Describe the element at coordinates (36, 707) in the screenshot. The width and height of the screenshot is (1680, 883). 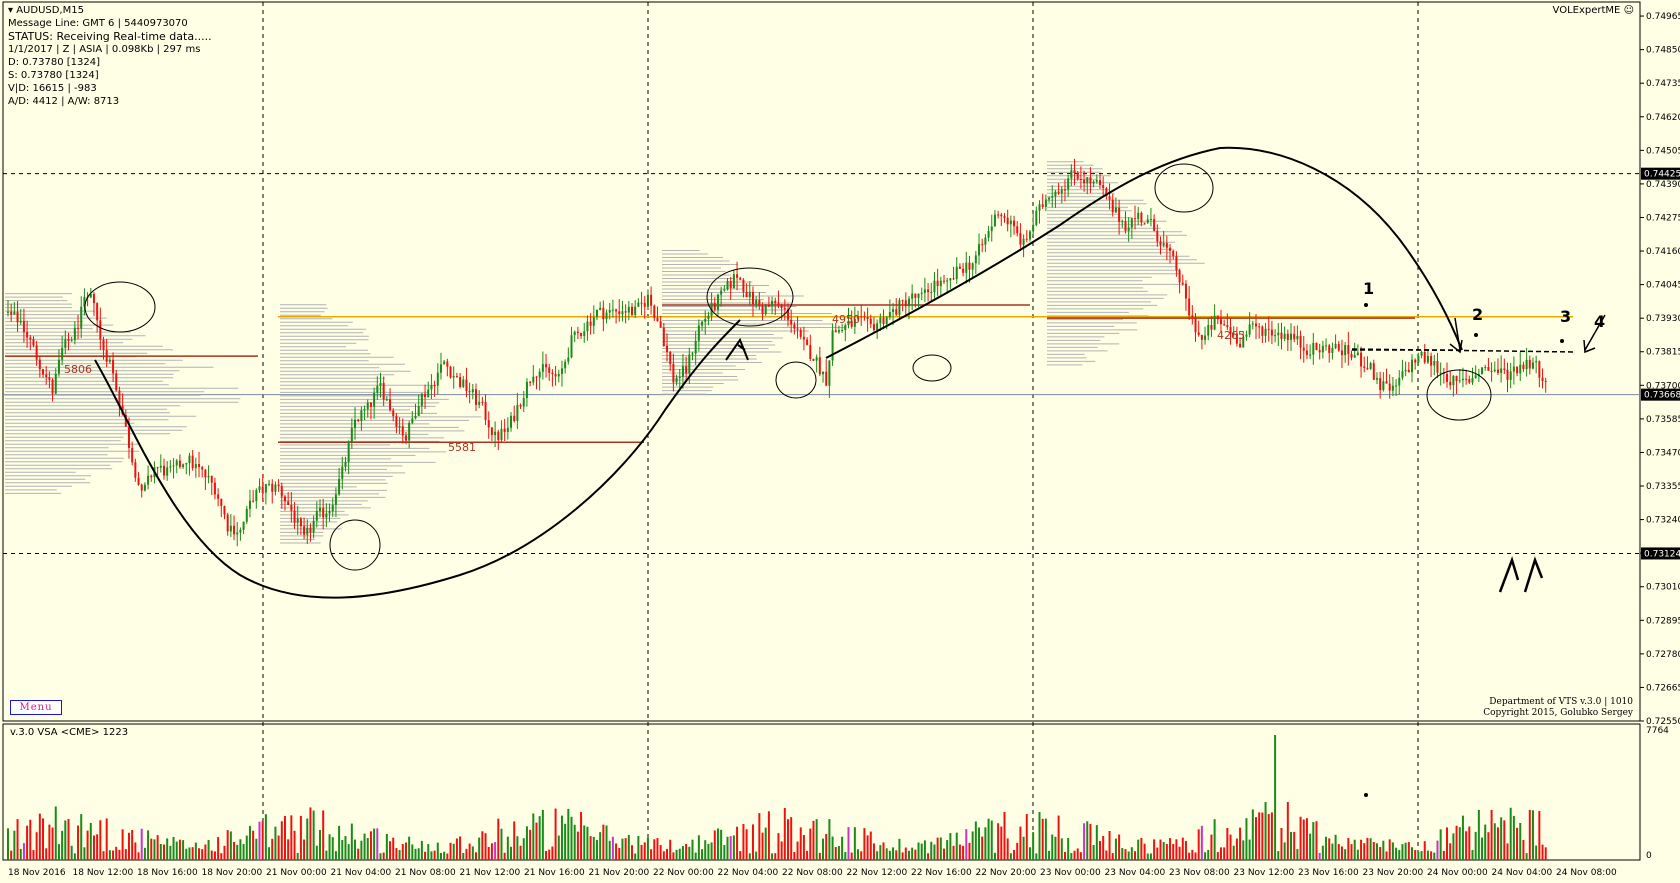
I see `menu-button: Menu` at that location.